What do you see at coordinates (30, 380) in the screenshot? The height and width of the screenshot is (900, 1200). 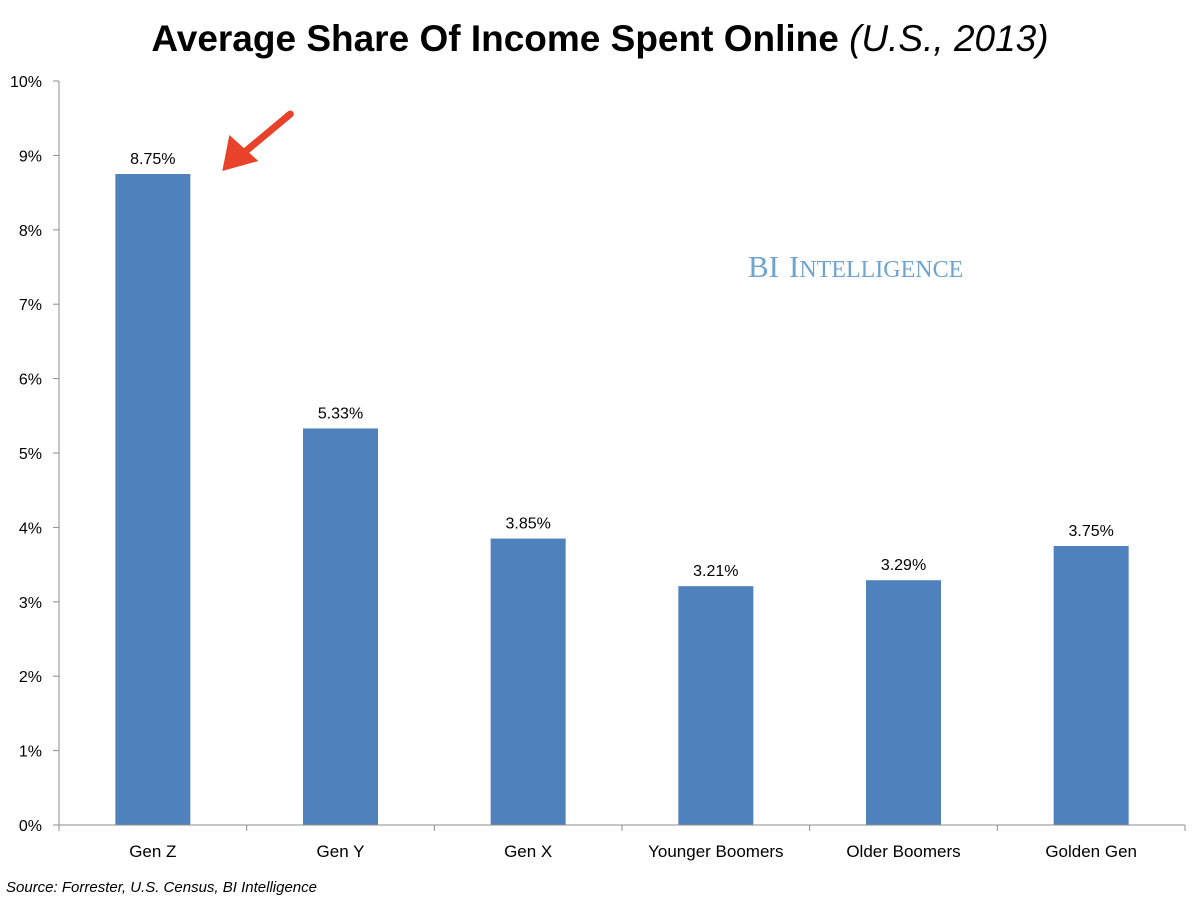 I see `y-tick-label: 6%` at bounding box center [30, 380].